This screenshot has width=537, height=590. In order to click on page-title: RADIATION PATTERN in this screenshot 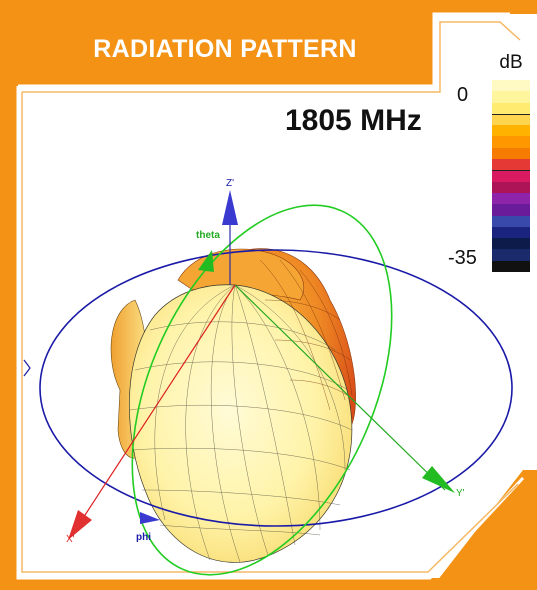, I will do `click(225, 48)`.